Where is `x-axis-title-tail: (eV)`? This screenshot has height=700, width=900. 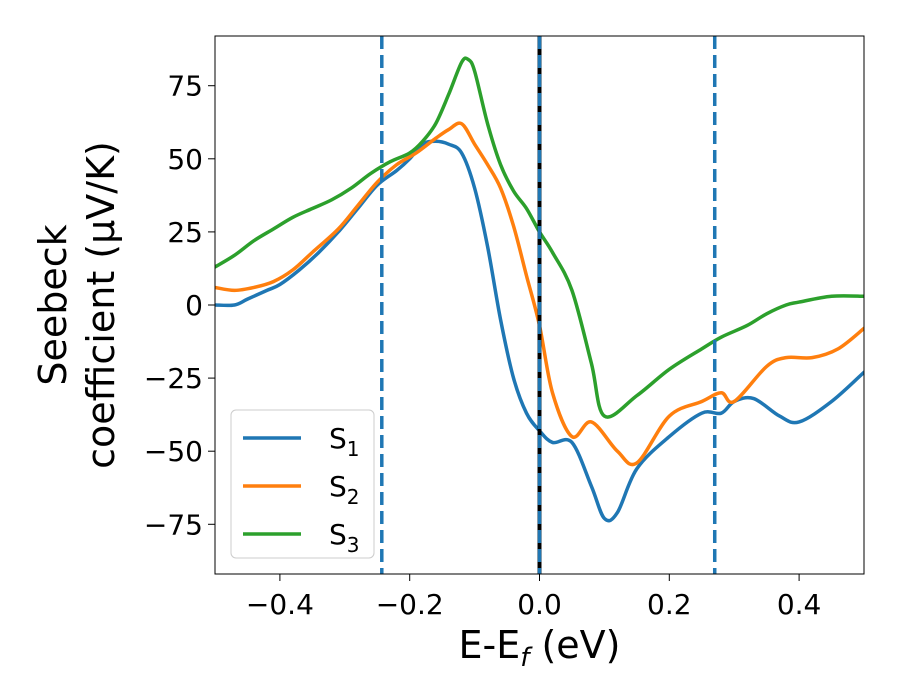
x-axis-title-tail: (eV) is located at coordinates (574, 645).